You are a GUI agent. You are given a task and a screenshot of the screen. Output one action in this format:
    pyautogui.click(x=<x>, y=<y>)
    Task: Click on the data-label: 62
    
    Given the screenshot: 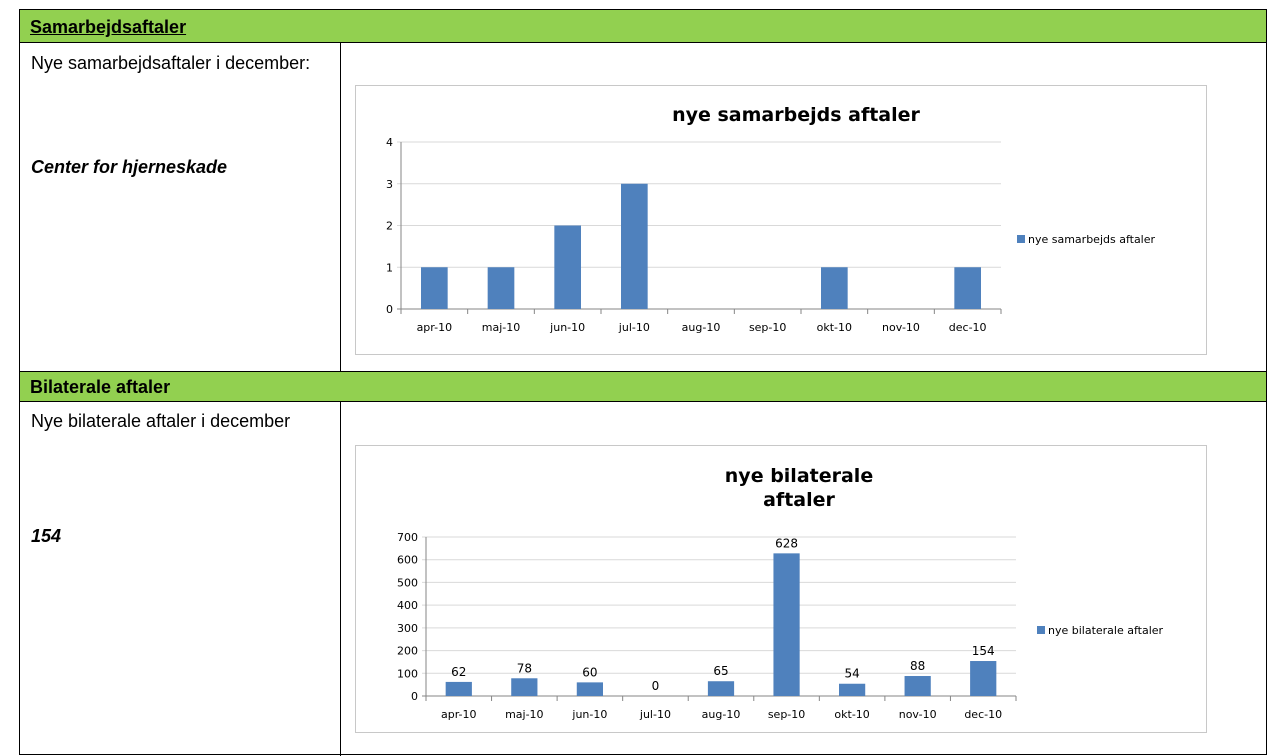 What is the action you would take?
    pyautogui.click(x=458, y=672)
    